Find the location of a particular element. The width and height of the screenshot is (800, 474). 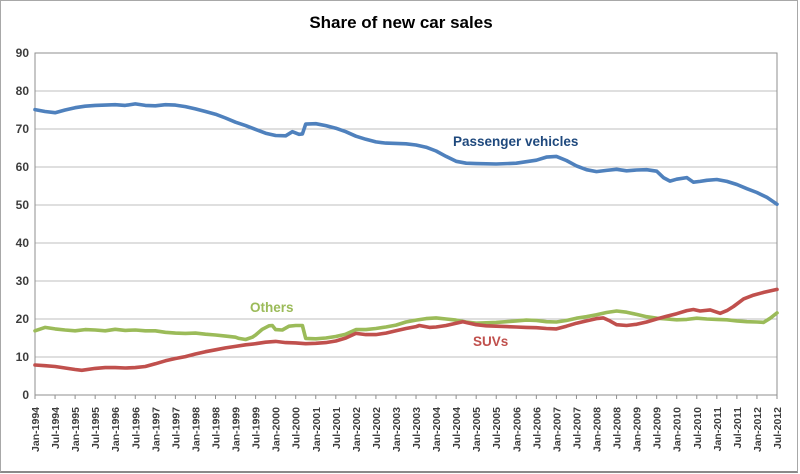

x-axis-label: Jan-2000 is located at coordinates (277, 429).